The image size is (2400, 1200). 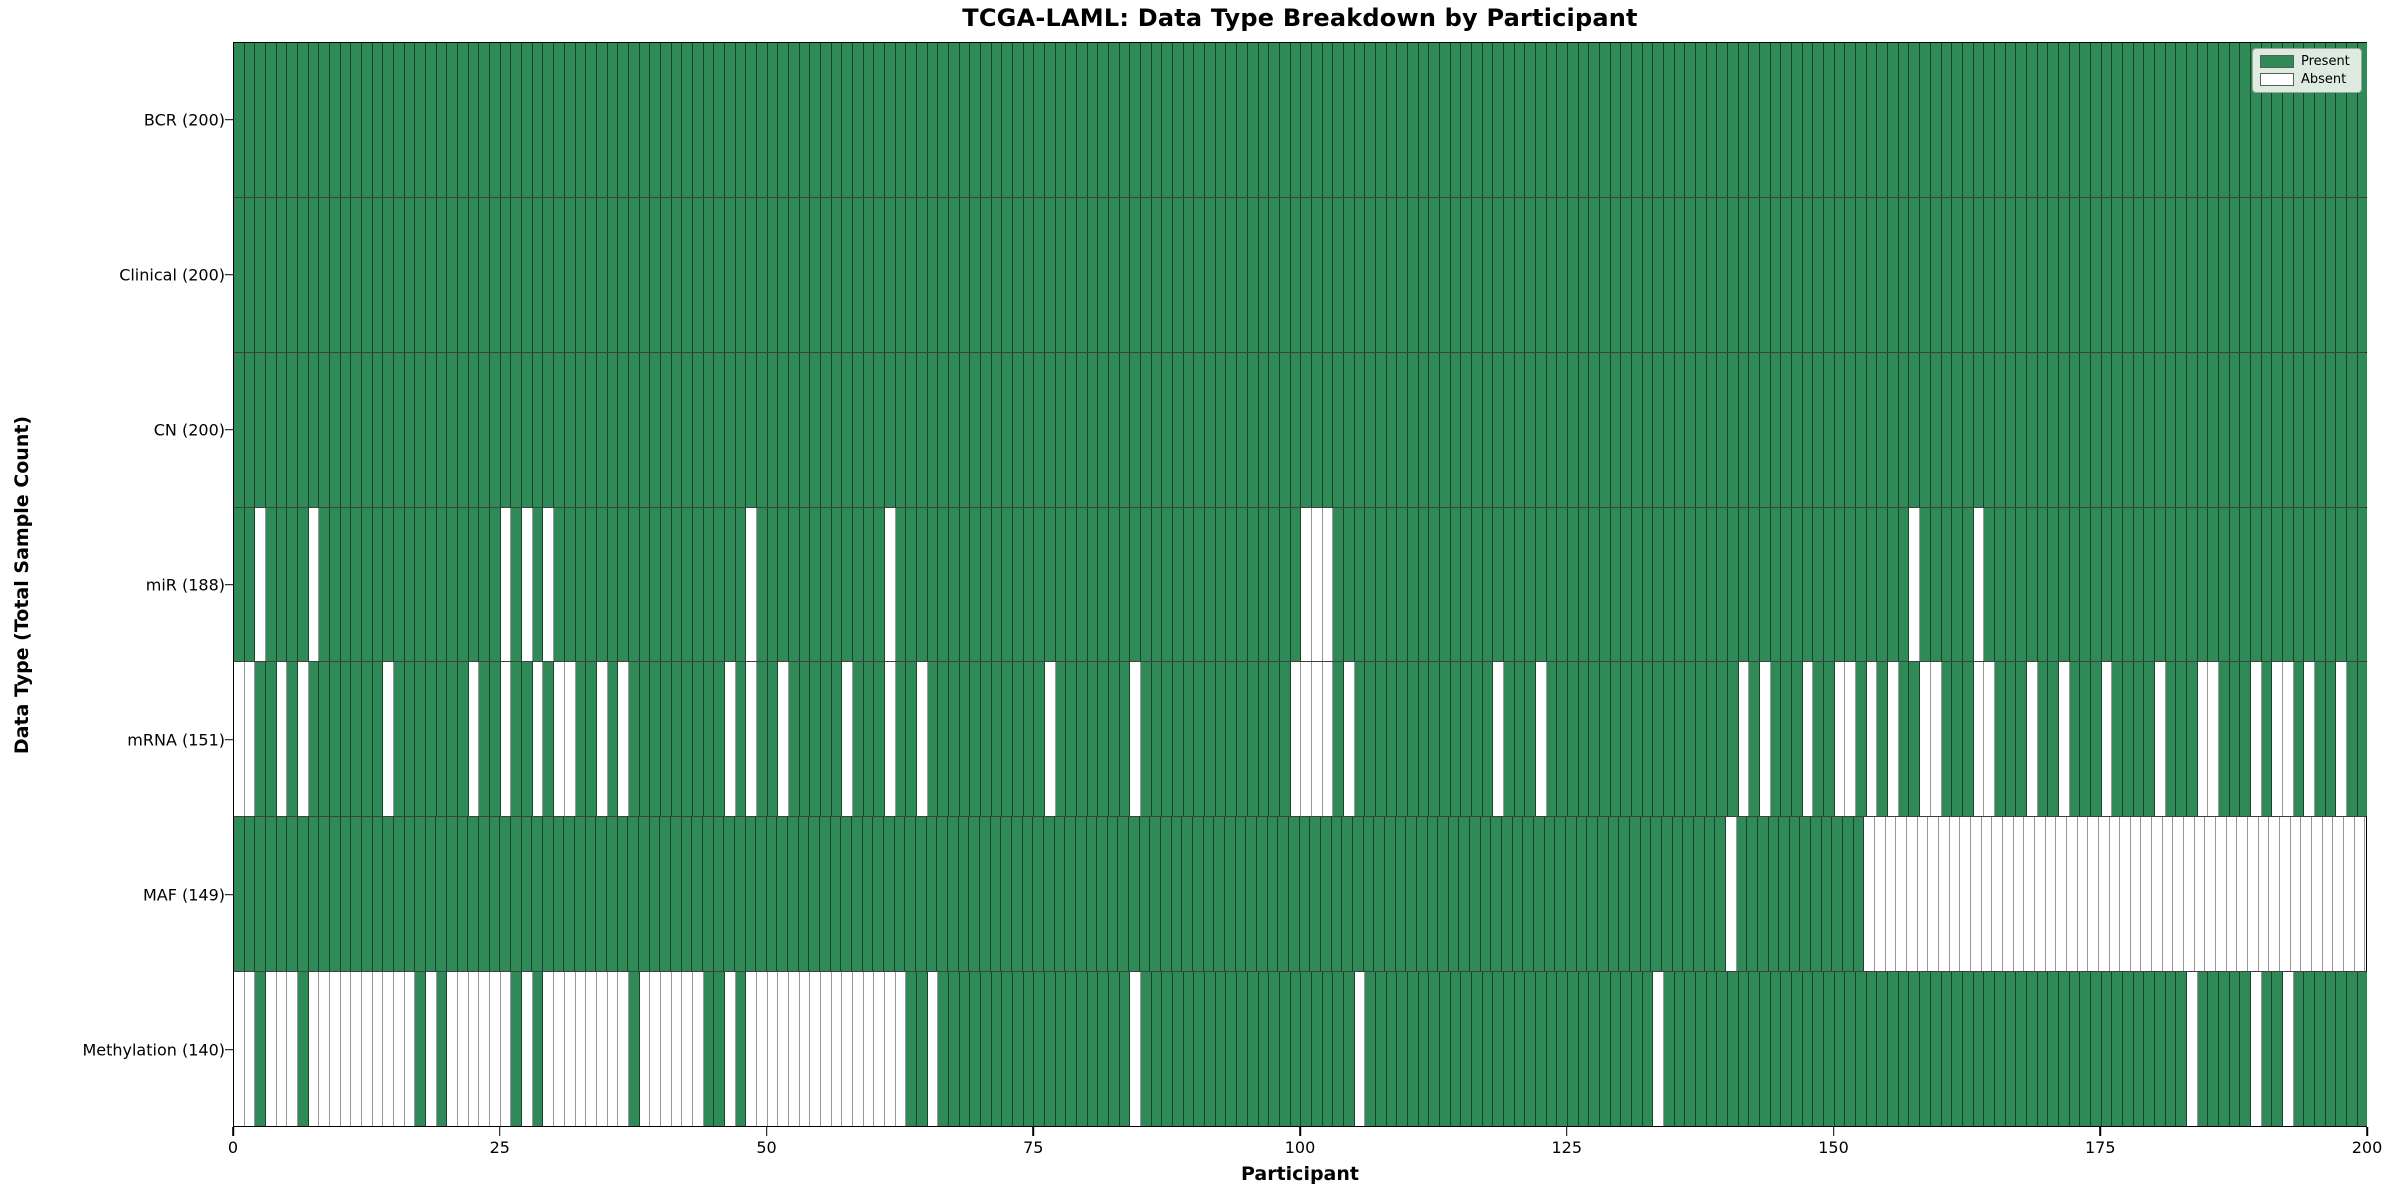 What do you see at coordinates (1566, 1131) in the screenshot?
I see `x-tick-mark` at bounding box center [1566, 1131].